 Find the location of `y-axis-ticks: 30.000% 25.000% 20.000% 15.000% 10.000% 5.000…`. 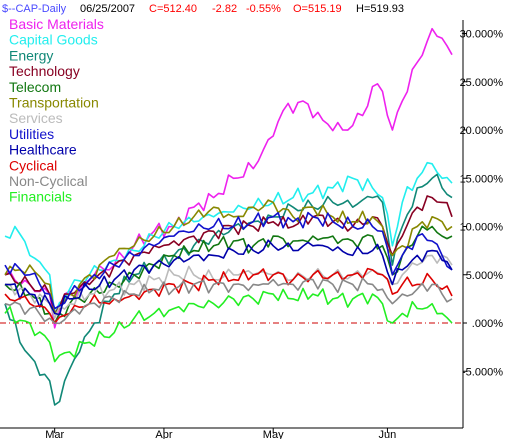

y-axis-ticks: 30.000% 25.000% 20.000% 15.000% 10.000% 5.000… is located at coordinates (482, 204).